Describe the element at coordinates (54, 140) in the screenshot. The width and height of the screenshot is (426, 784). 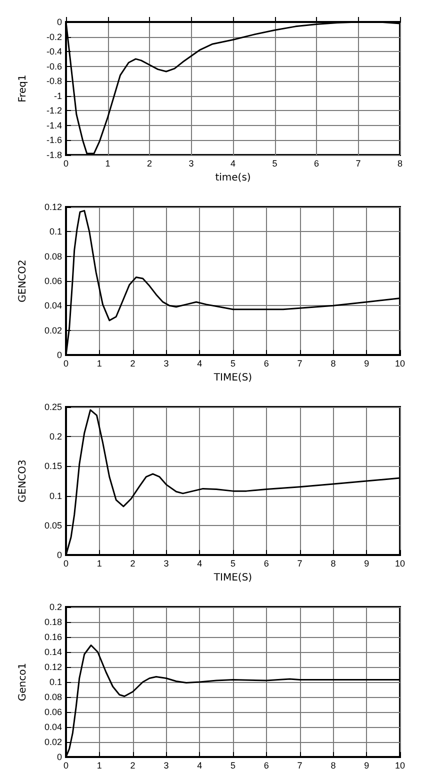
I see `y-tick-label: -1.6` at that location.